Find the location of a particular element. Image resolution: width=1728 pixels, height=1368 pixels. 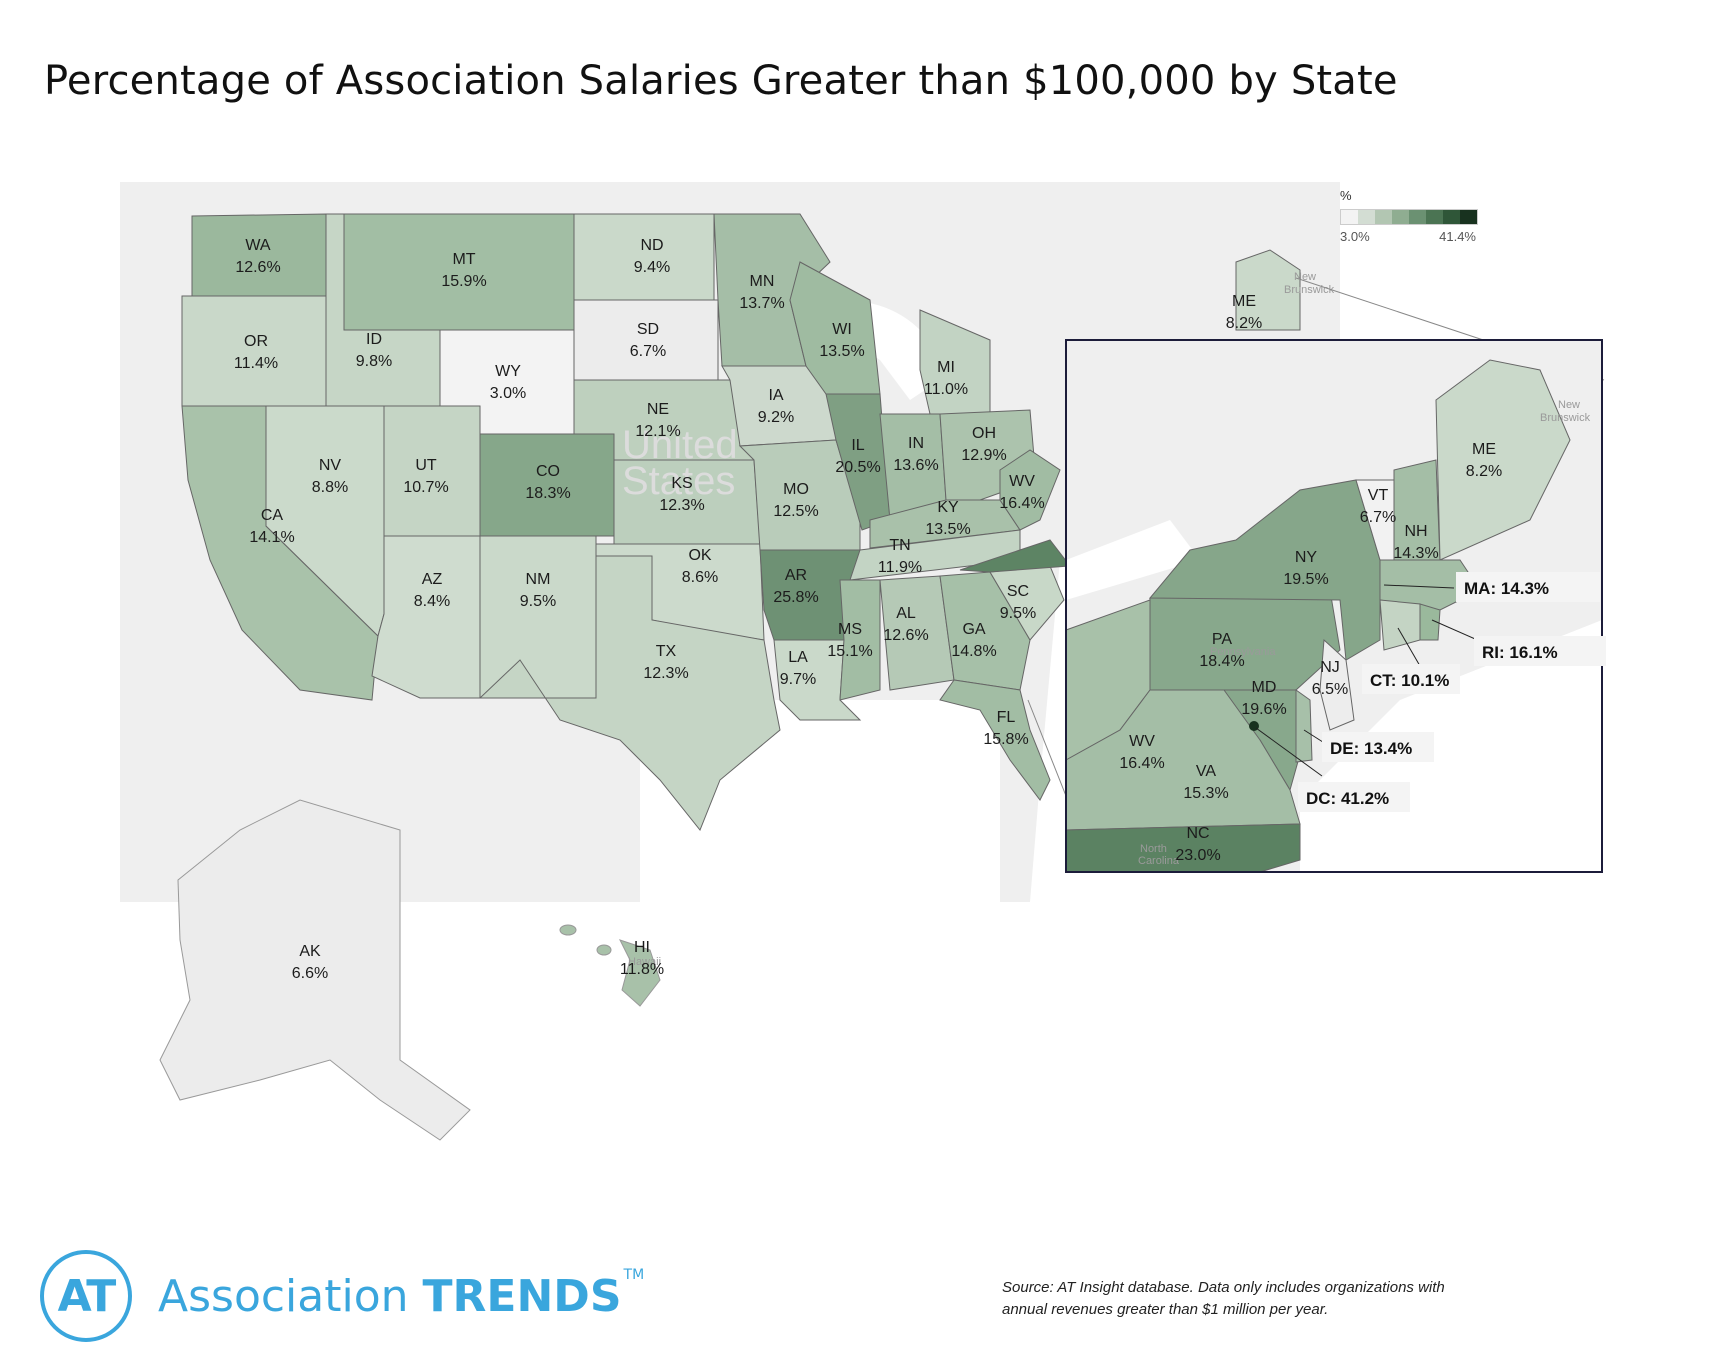

state-value: 13.5% is located at coordinates (841, 351).